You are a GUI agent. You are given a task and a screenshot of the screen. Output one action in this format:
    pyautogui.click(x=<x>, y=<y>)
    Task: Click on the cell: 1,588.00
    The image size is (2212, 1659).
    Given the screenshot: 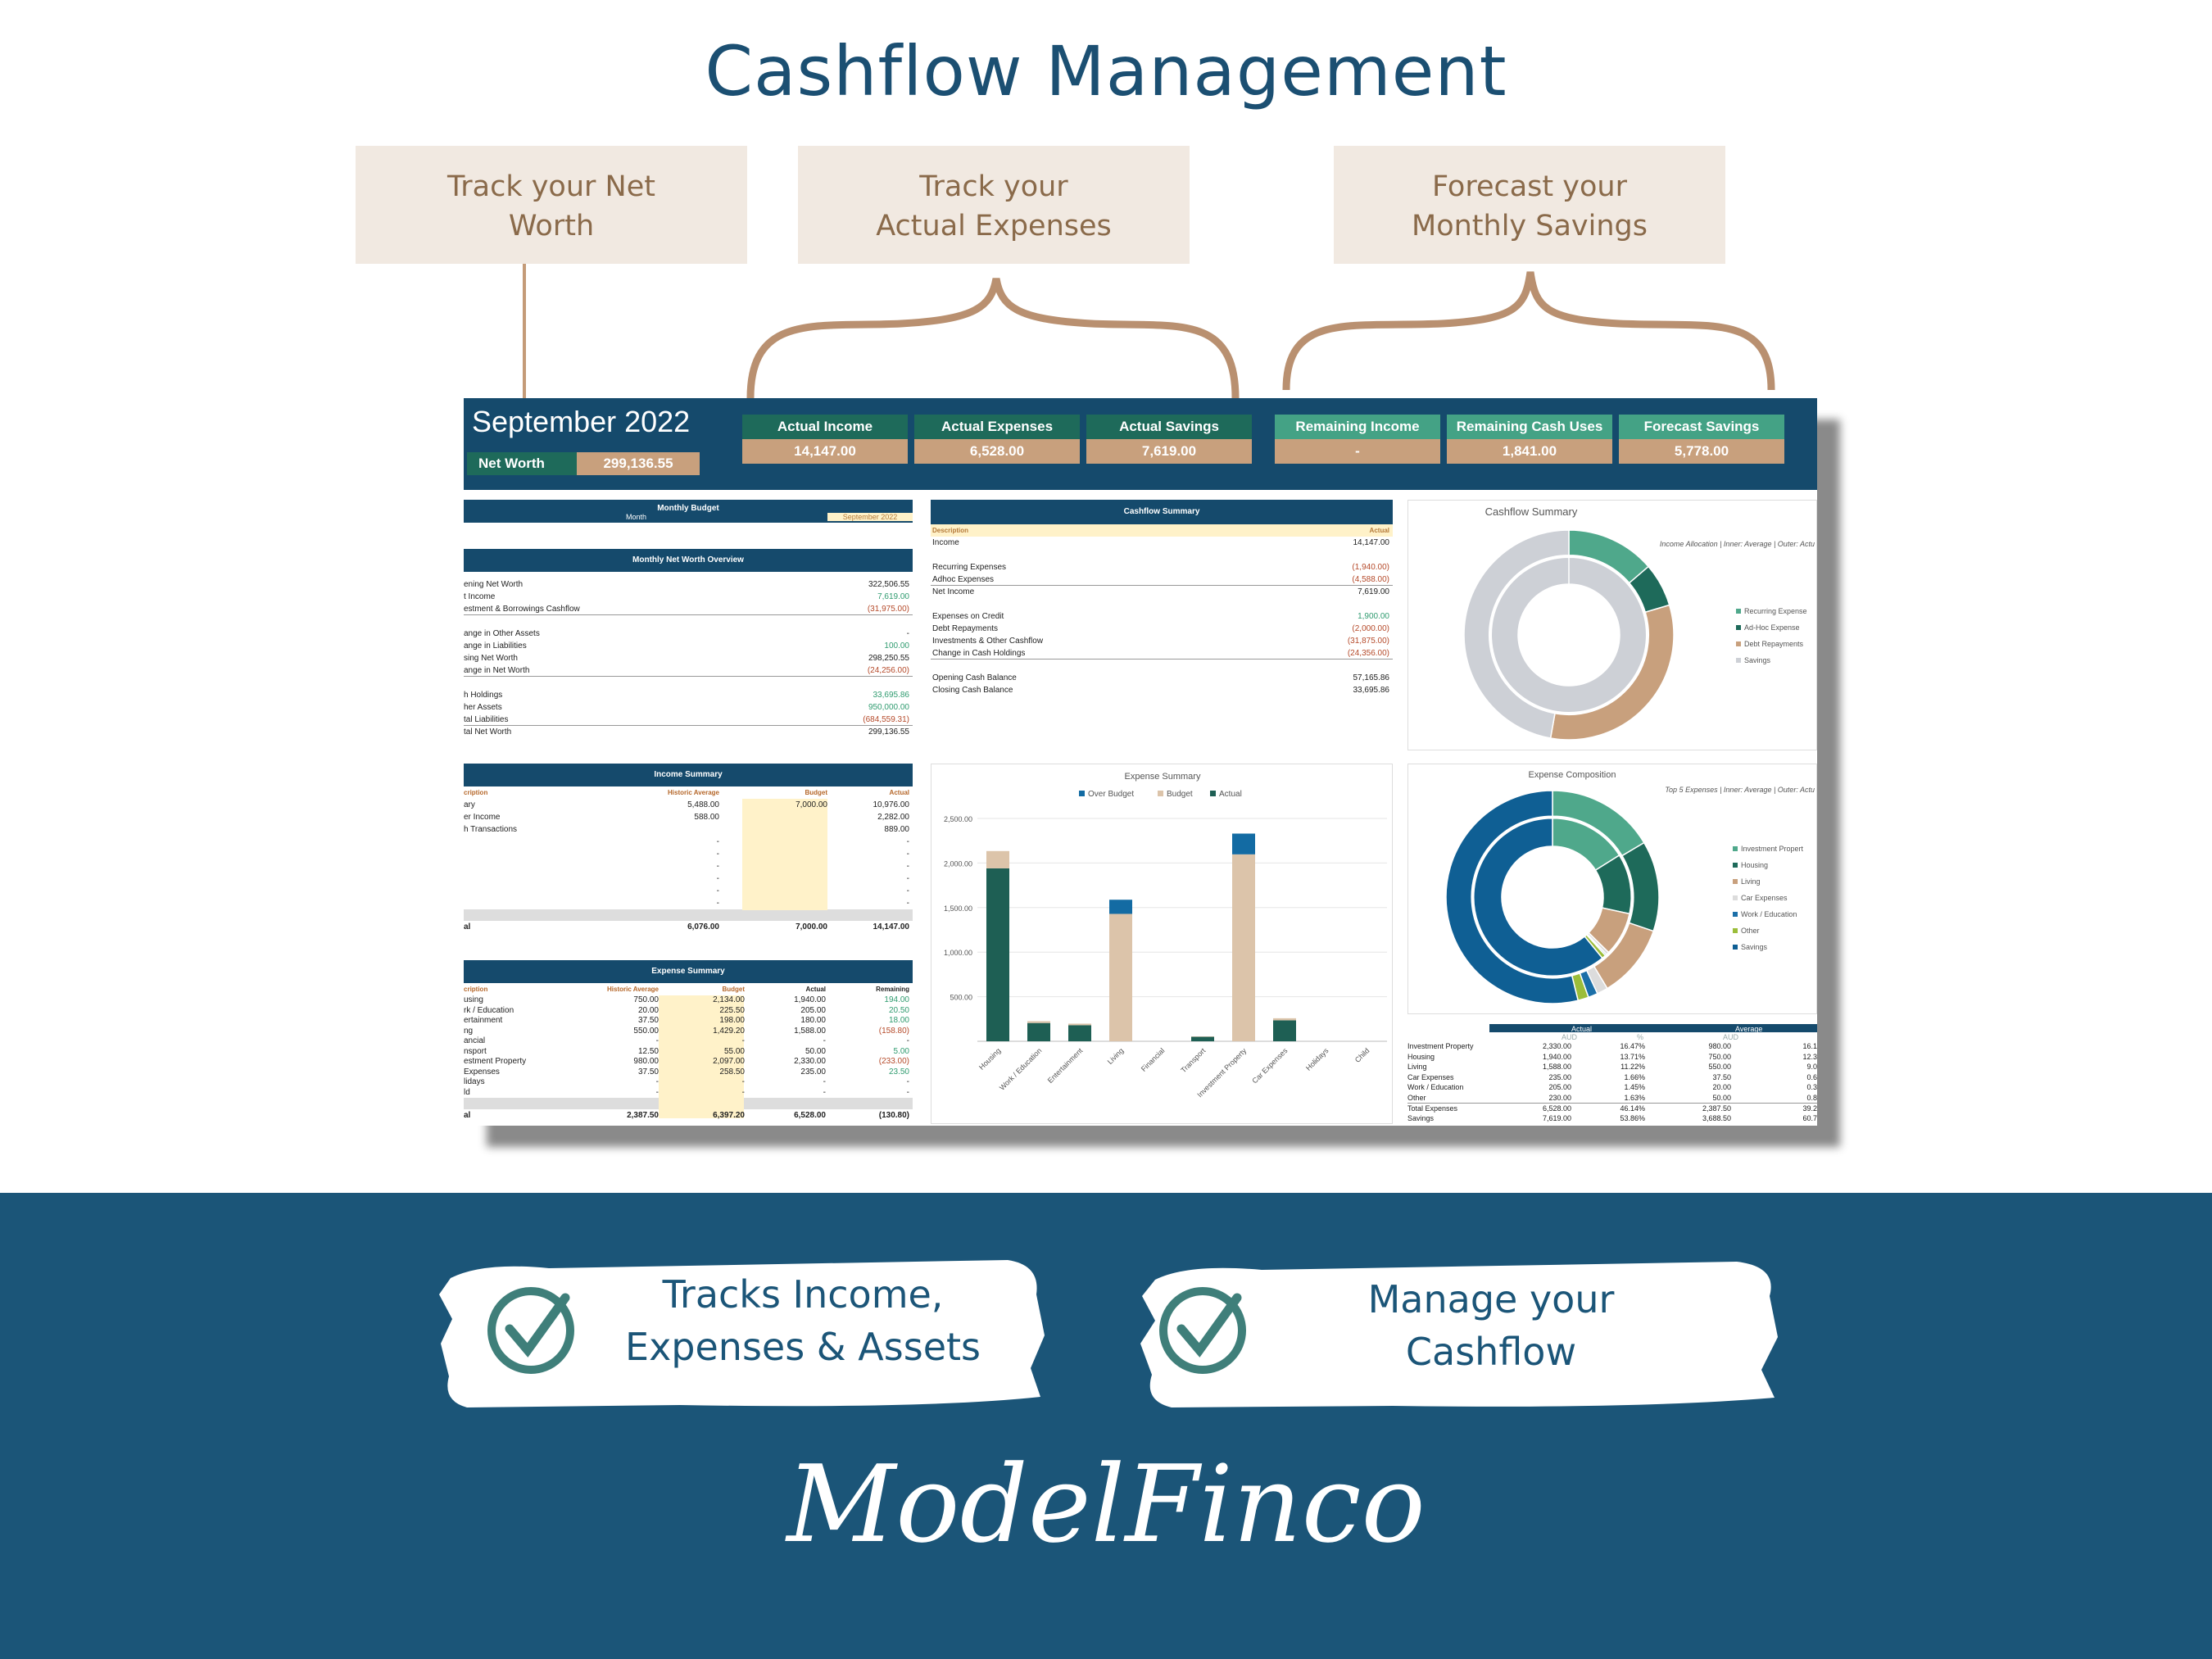 What is the action you would take?
    pyautogui.click(x=810, y=1031)
    